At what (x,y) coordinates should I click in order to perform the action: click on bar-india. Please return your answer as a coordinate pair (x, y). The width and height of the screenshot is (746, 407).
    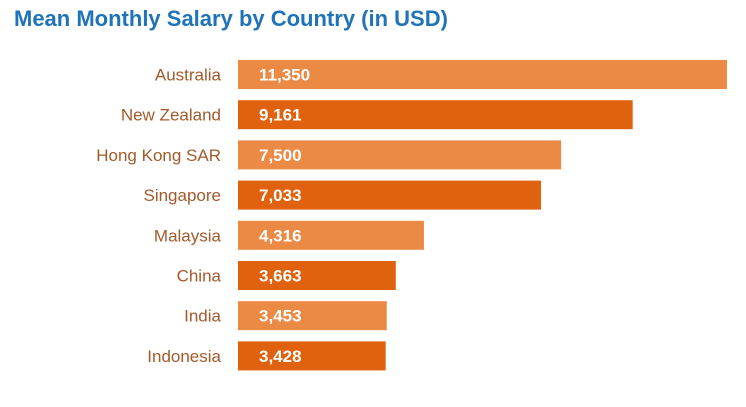
    Looking at the image, I should click on (312, 316).